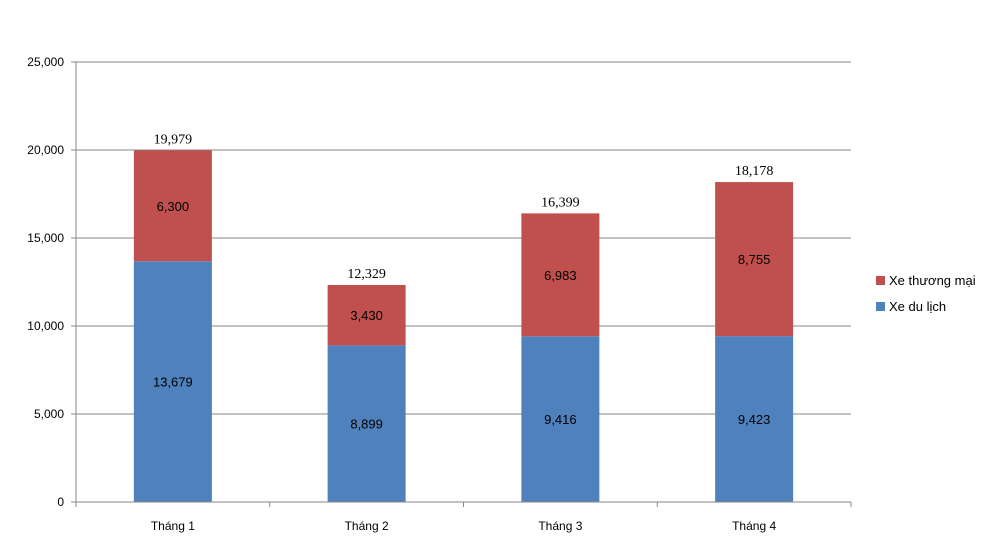 The width and height of the screenshot is (1000, 560). What do you see at coordinates (754, 171) in the screenshot?
I see `total-value-label: 18,178` at bounding box center [754, 171].